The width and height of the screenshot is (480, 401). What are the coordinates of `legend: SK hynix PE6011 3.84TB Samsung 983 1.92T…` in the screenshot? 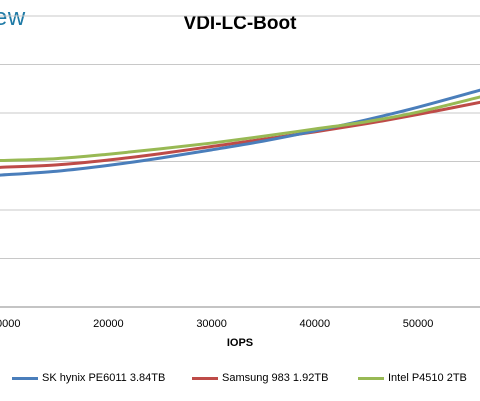 It's located at (240, 381).